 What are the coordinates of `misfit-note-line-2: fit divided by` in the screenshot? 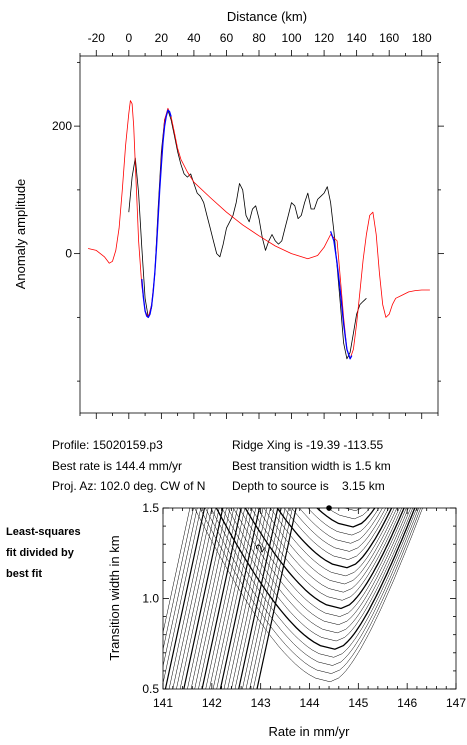 It's located at (40, 553).